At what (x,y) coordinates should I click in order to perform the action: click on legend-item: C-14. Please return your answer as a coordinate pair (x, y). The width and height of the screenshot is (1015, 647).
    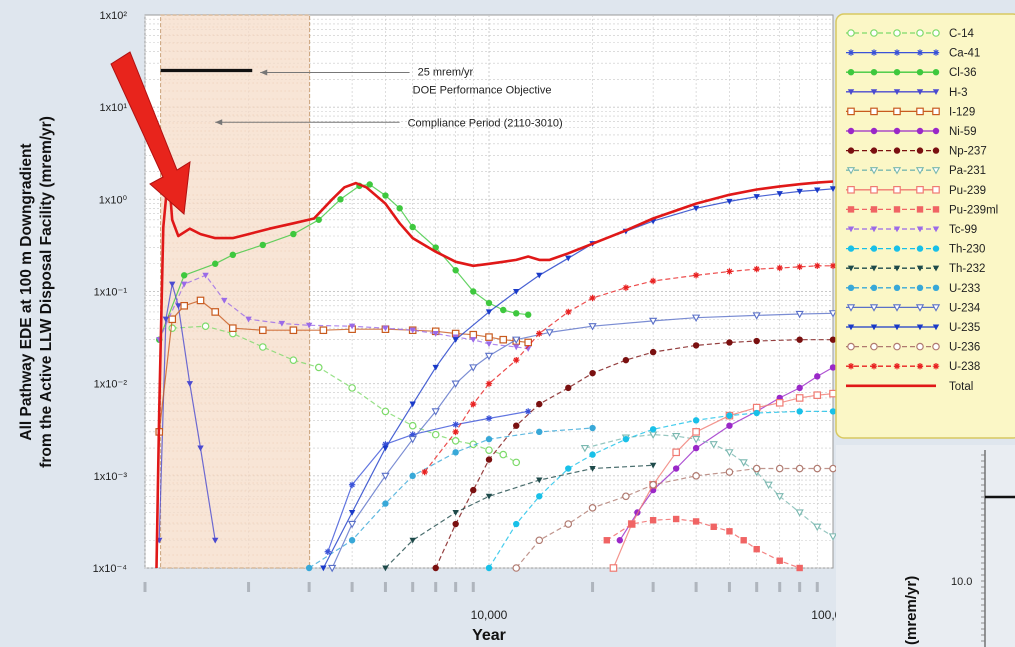
    Looking at the image, I should click on (910, 34).